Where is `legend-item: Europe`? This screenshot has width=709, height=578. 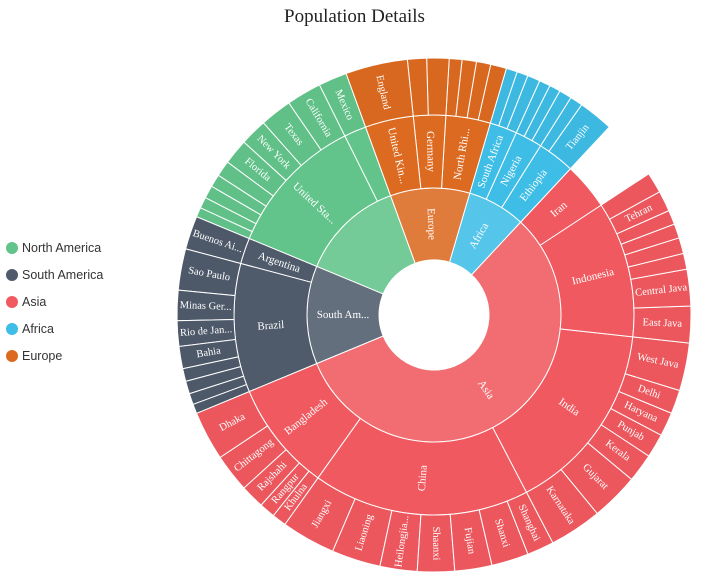 legend-item: Europe is located at coordinates (54, 355).